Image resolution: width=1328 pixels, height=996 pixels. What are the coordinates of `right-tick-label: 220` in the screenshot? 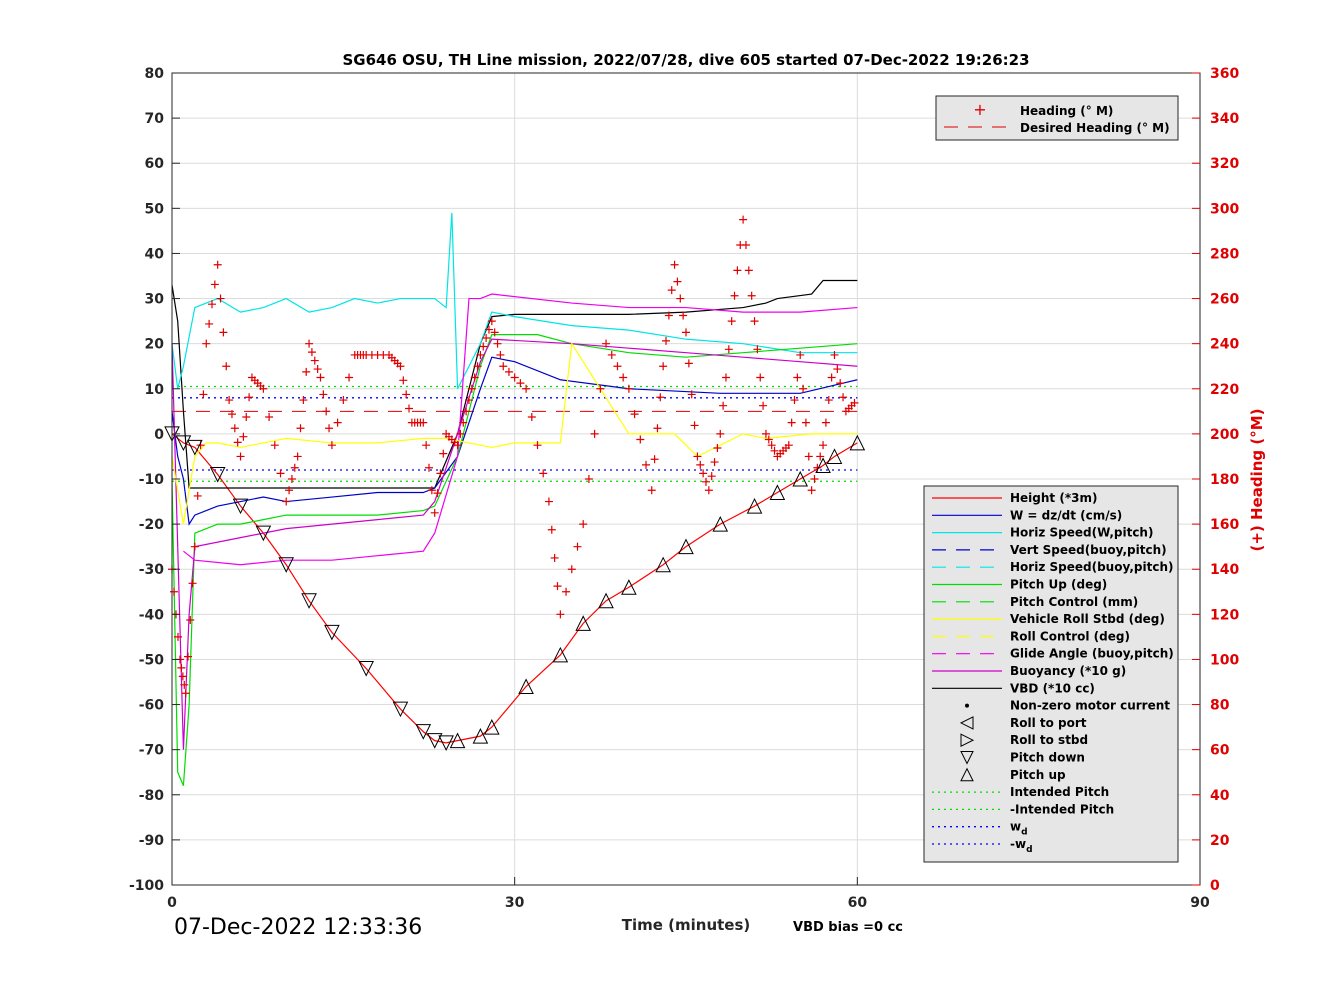 It's located at (1224, 390).